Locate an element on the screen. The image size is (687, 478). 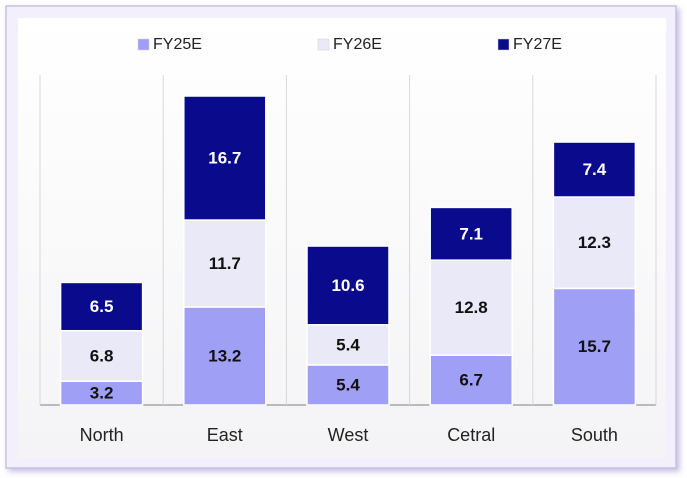
x-tick-label: South is located at coordinates (594, 435).